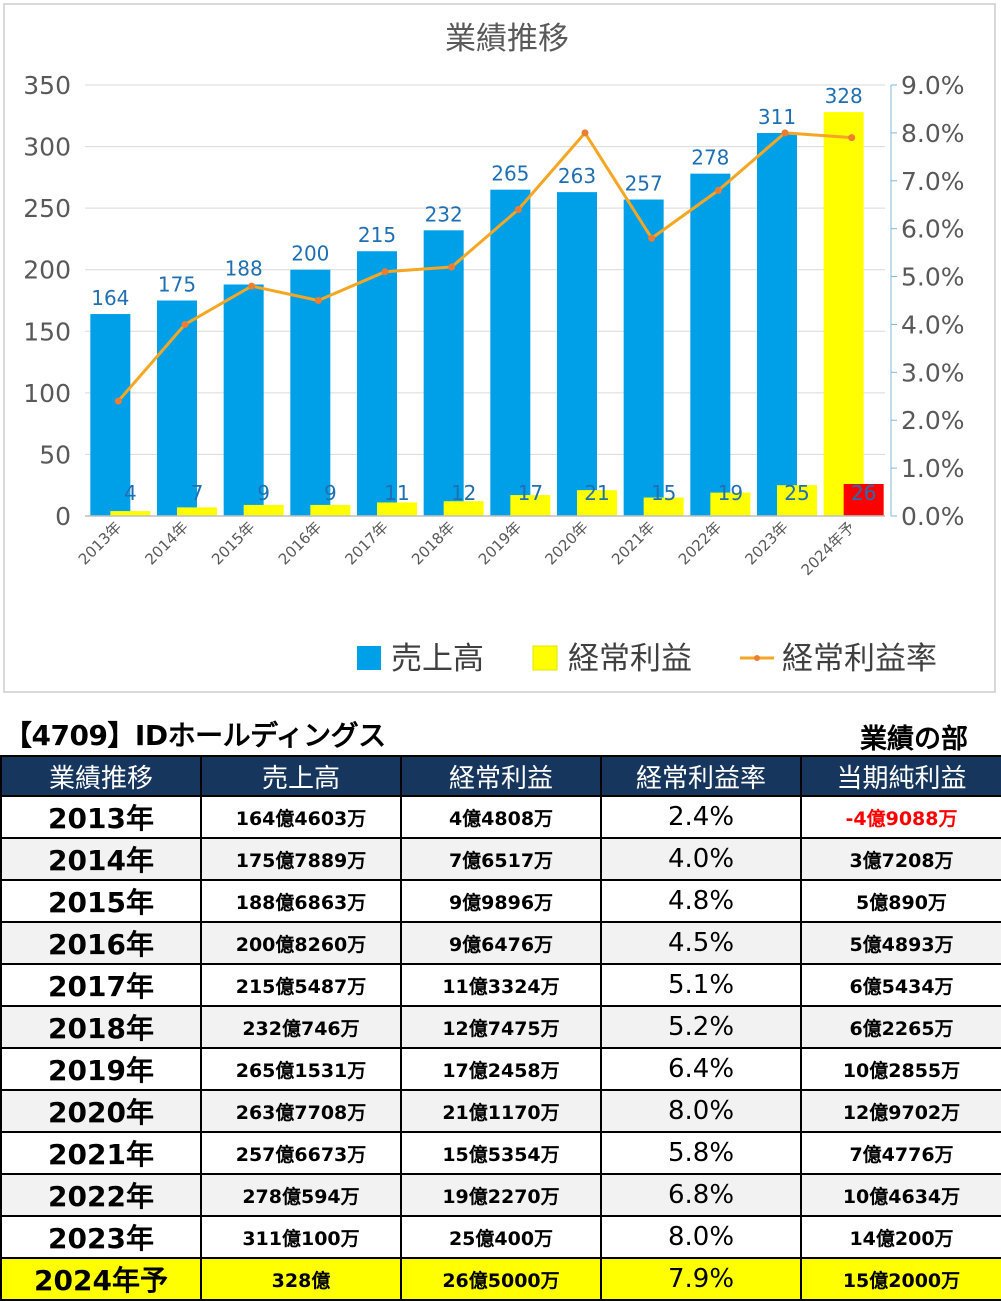  Describe the element at coordinates (500, 985) in the screenshot. I see `table-row: 2017年 215億5487万 11億3324万 5.1% 6億5434万` at that location.